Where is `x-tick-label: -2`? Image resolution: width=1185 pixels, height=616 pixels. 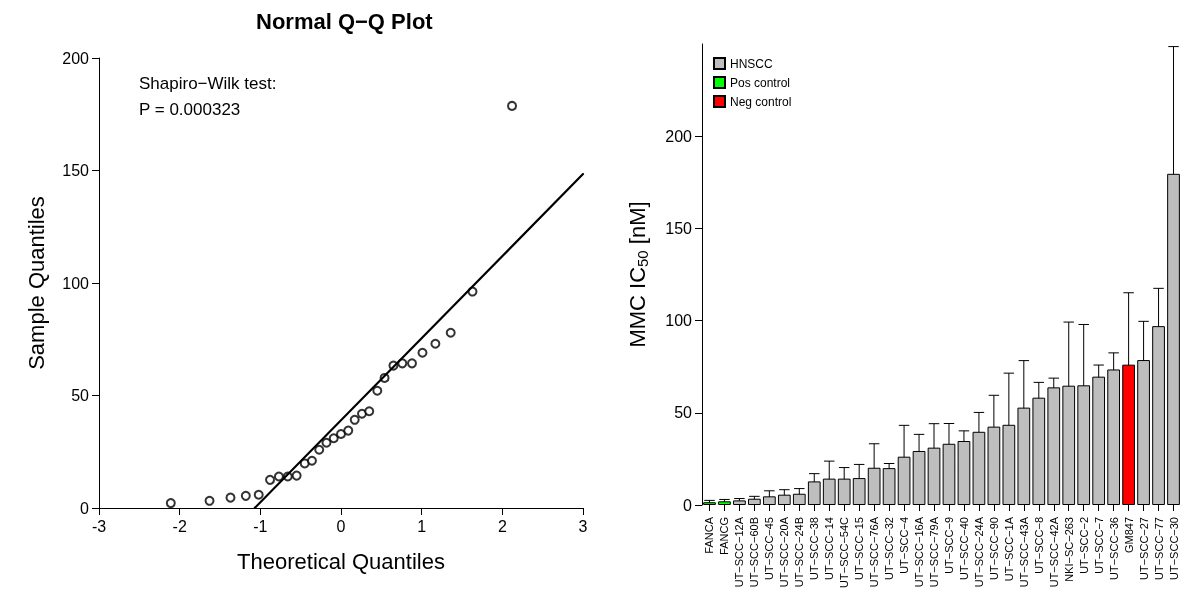
x-tick-label: -2 is located at coordinates (179, 526).